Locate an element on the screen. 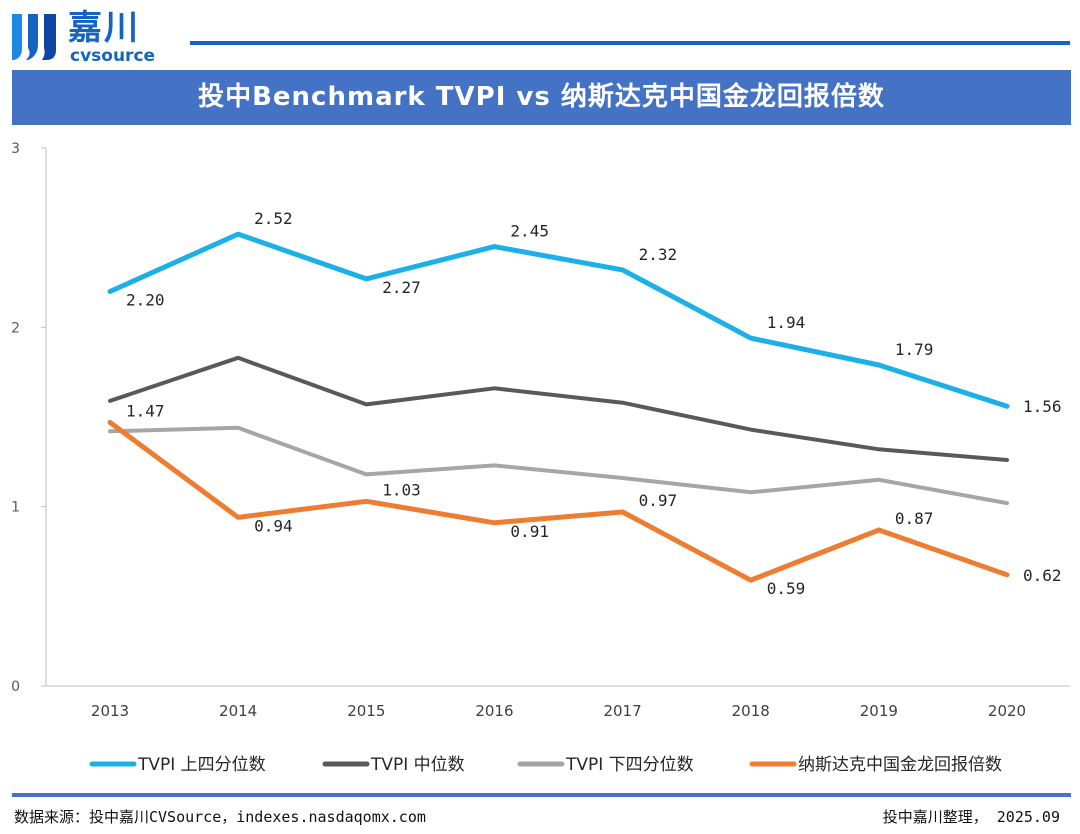  data-label: 1.79 is located at coordinates (914, 349).